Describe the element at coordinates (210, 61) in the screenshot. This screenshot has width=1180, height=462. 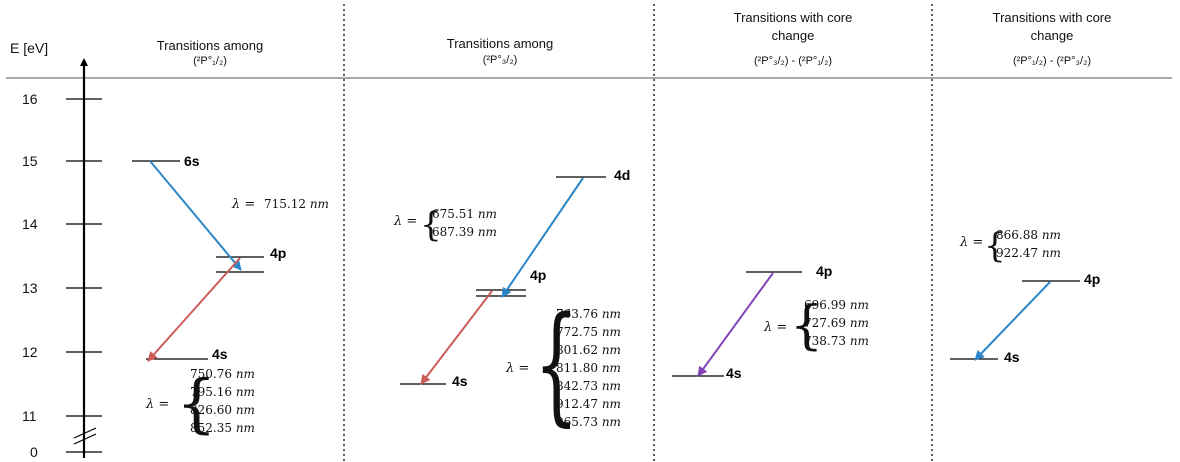
I see `panel1-title-line2: (²P°₁/₂)` at that location.